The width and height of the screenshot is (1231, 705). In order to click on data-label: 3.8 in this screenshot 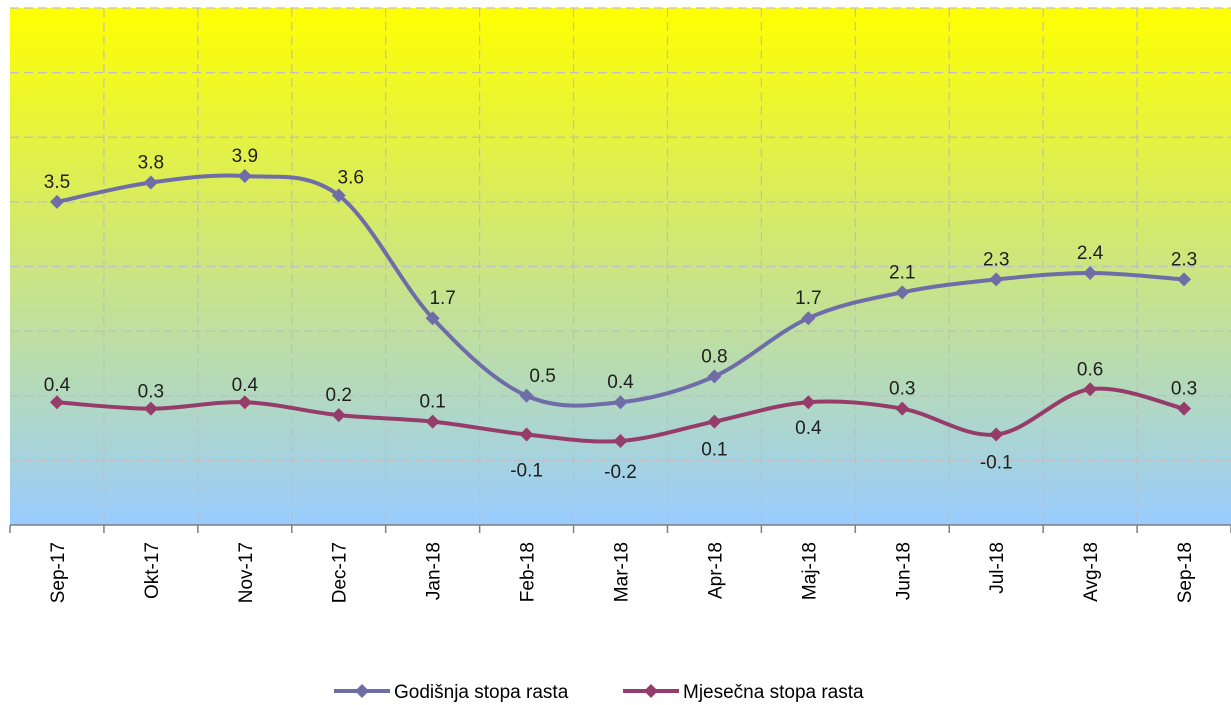, I will do `click(151, 162)`.